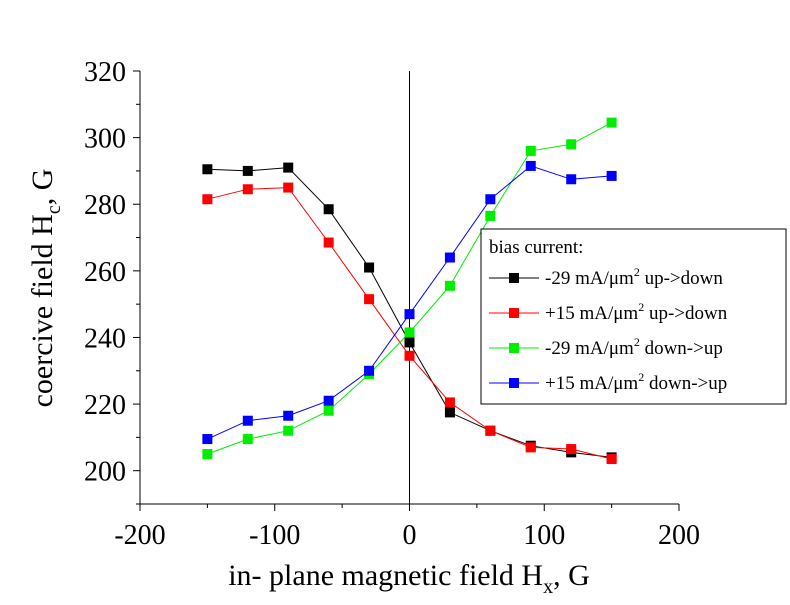 The height and width of the screenshot is (605, 790). What do you see at coordinates (54, 209) in the screenshot?
I see `y-axis-title-sub: c` at bounding box center [54, 209].